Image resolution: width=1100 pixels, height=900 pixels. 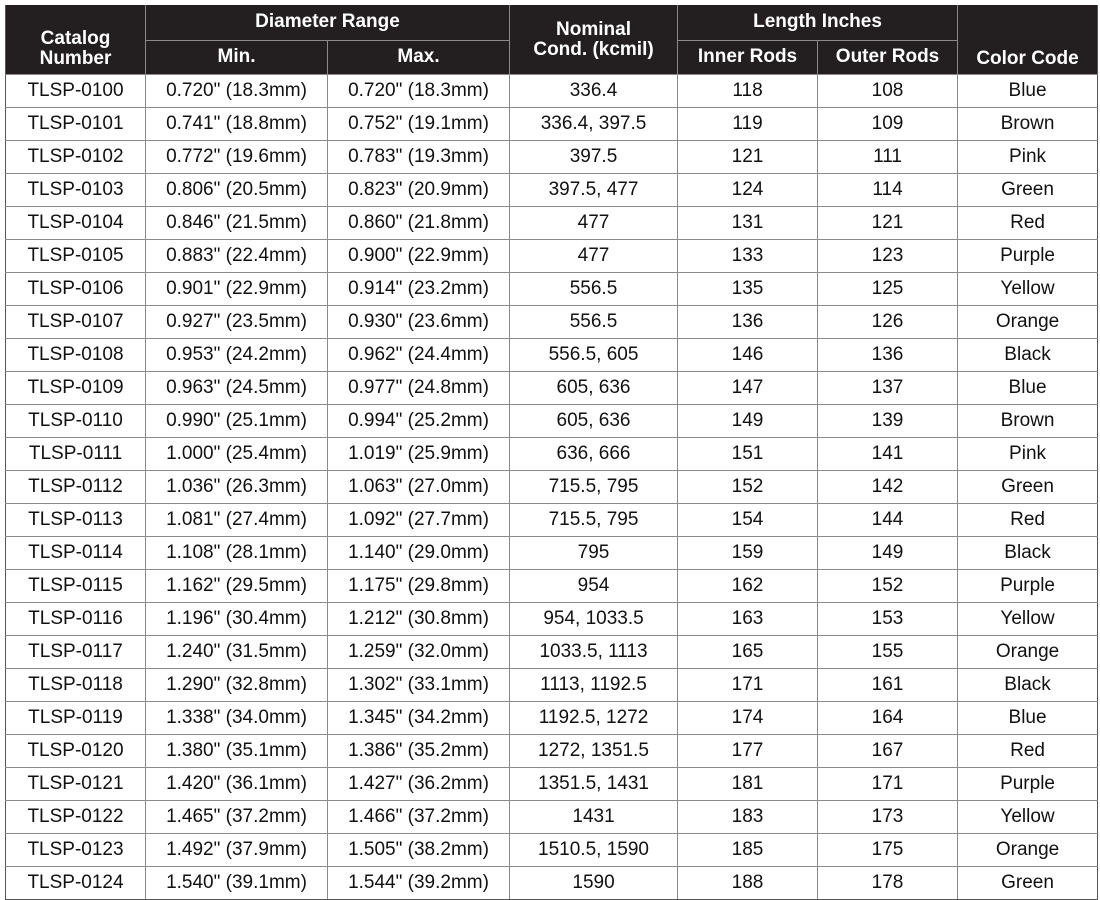 What do you see at coordinates (418, 388) in the screenshot?
I see `diameter-max-cell: 0.977" (24.8mm)` at bounding box center [418, 388].